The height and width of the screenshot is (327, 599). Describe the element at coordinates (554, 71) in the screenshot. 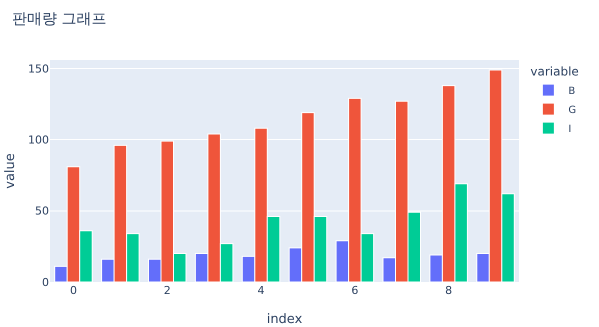

I see `legend-title: variable` at that location.